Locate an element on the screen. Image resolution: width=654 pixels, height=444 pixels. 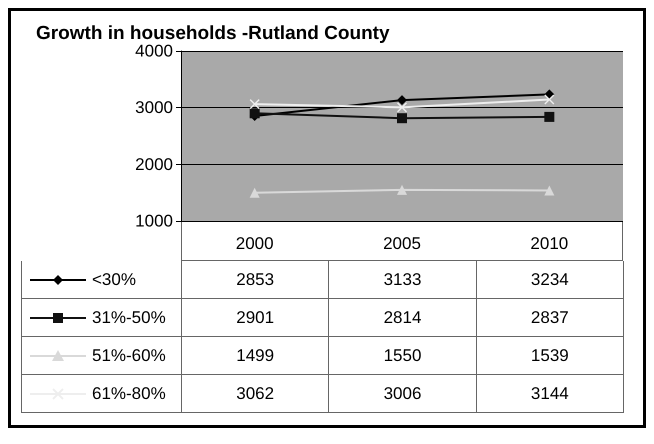
chart-title: Growth in households -Rutland County is located at coordinates (213, 33).